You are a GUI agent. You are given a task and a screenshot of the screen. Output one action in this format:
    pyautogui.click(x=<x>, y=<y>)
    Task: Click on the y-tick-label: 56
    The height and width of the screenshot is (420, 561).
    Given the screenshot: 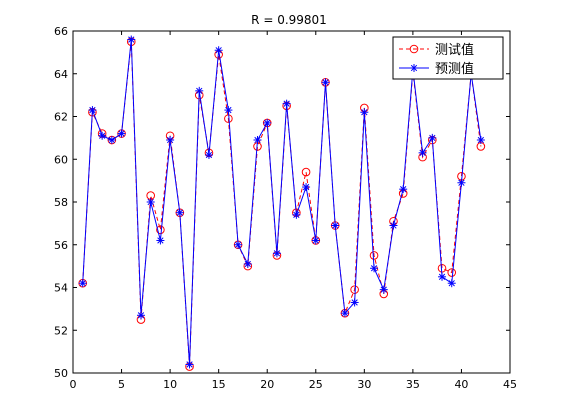 What is the action you would take?
    pyautogui.click(x=61, y=245)
    